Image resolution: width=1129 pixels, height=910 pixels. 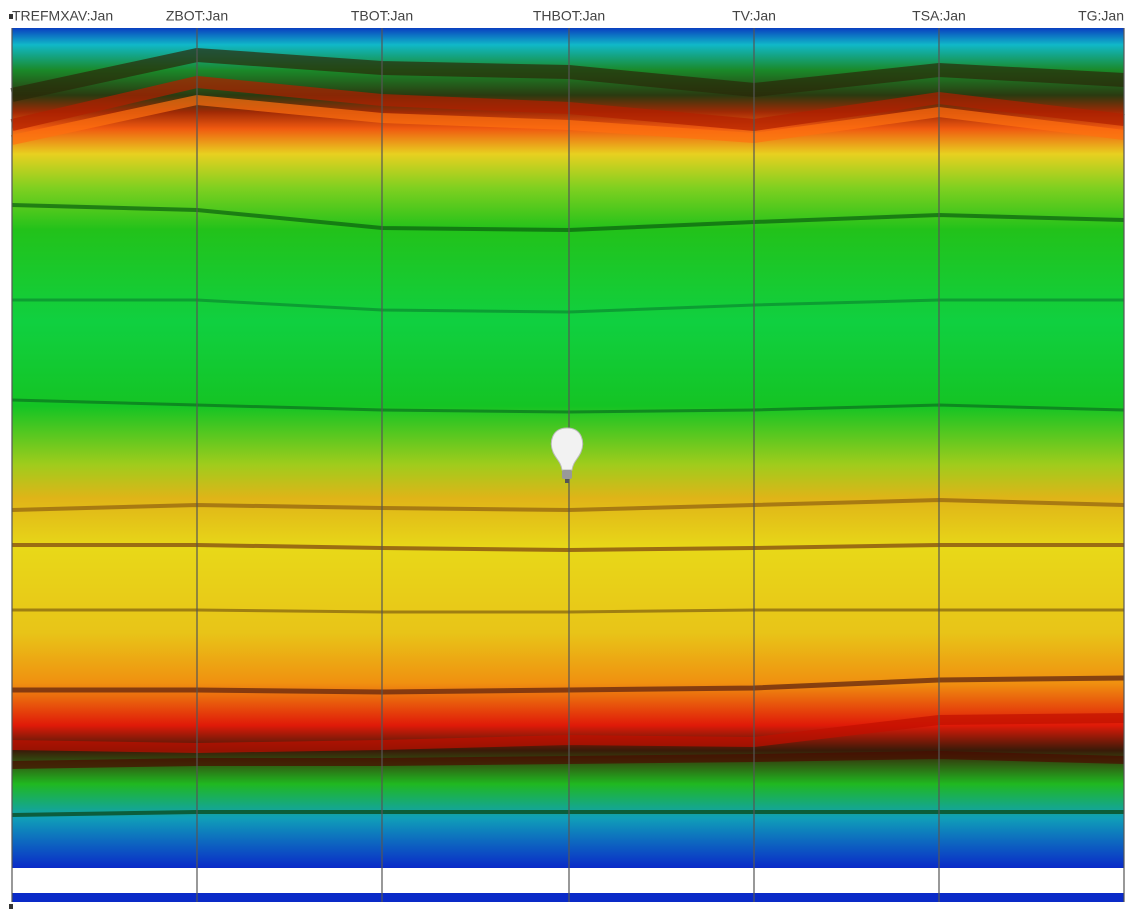 What do you see at coordinates (569, 16) in the screenshot?
I see `axis-label: THBOT:Jan` at bounding box center [569, 16].